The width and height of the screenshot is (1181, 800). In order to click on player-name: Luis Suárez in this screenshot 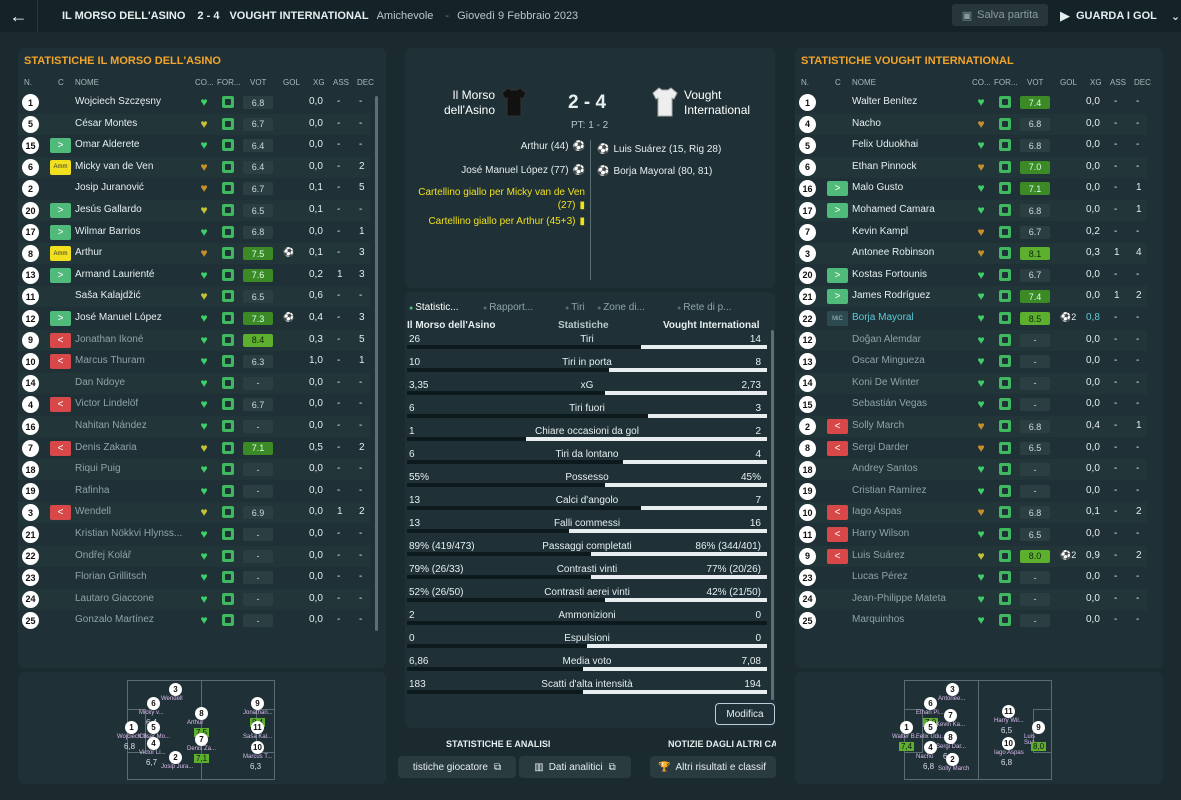, I will do `click(878, 555)`.